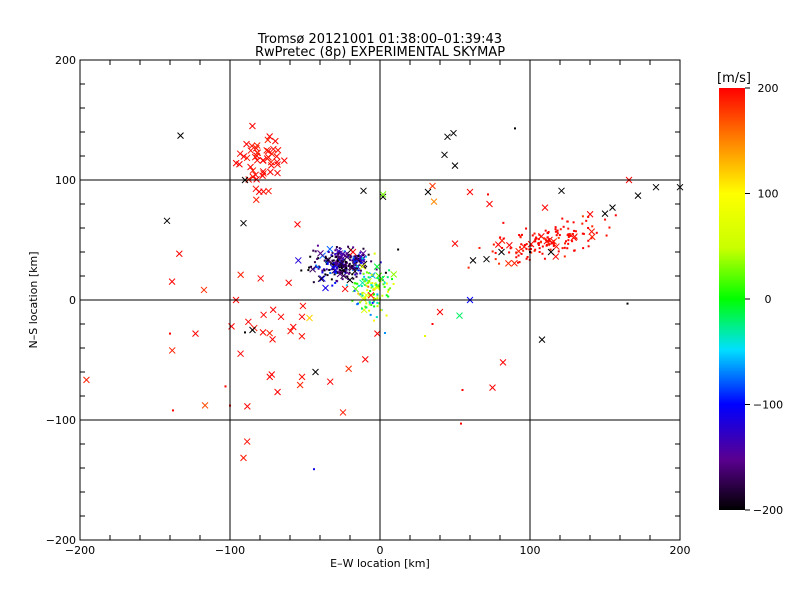  What do you see at coordinates (61, 540) in the screenshot?
I see `y-tick-label: −200` at bounding box center [61, 540].